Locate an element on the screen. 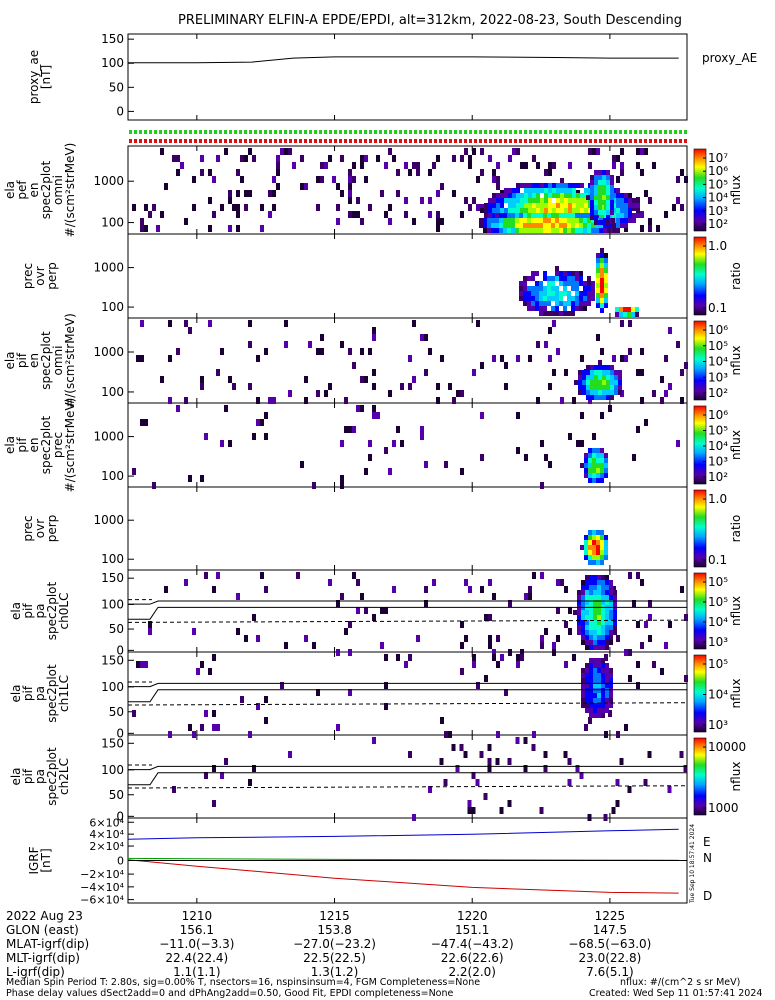  colorbar-label: nflux is located at coordinates (736, 694).